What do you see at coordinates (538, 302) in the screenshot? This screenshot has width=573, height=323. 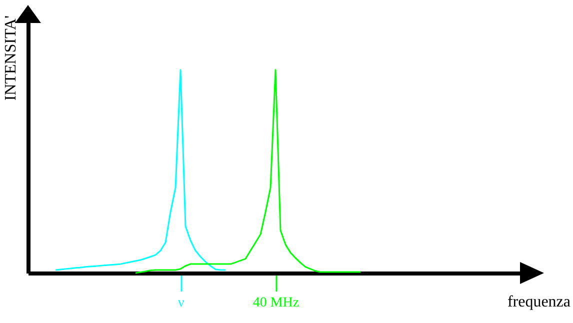 I see `x-axis-title: frequenza` at bounding box center [538, 302].